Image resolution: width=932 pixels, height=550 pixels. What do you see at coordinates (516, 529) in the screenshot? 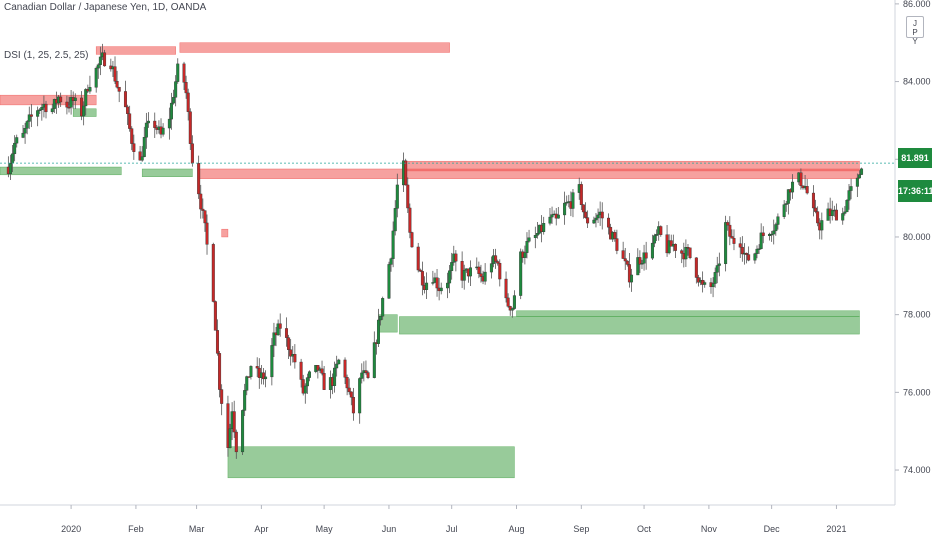
I see `time-tick-label: Aug` at bounding box center [516, 529].